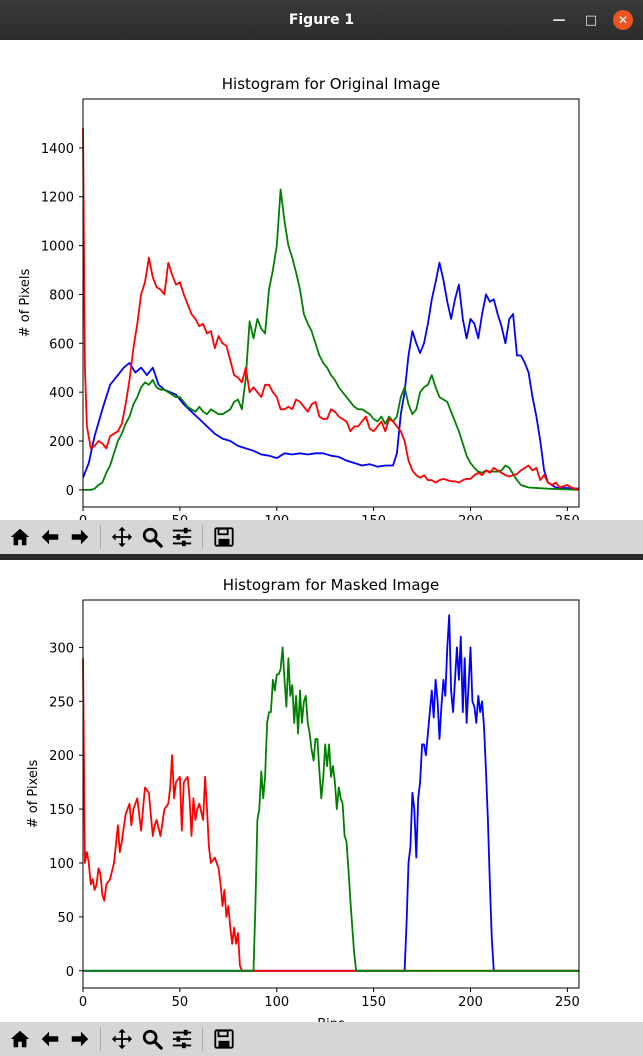 The height and width of the screenshot is (1056, 643). What do you see at coordinates (61, 344) in the screenshot?
I see `y-tick-label: 600` at bounding box center [61, 344].